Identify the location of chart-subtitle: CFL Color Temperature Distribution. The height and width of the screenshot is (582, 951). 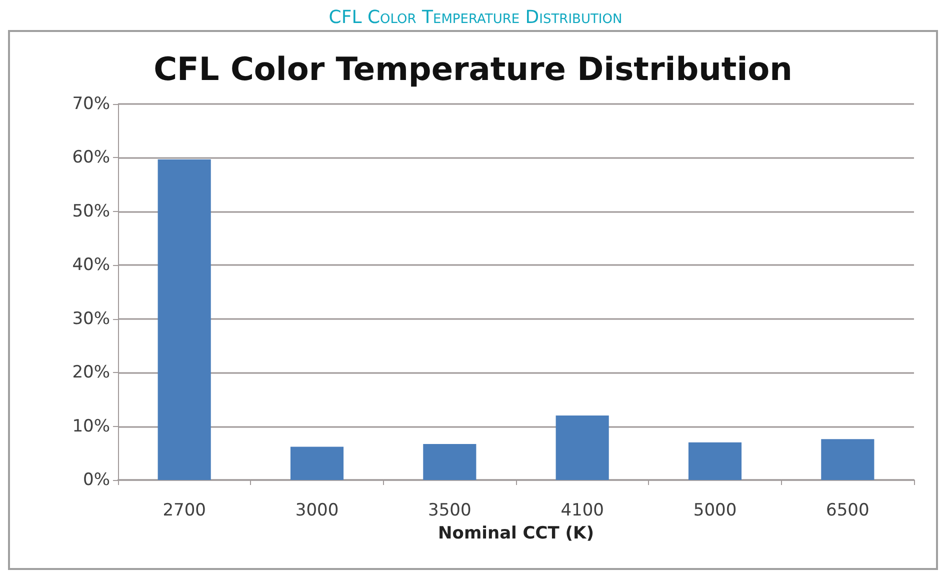
(473, 69).